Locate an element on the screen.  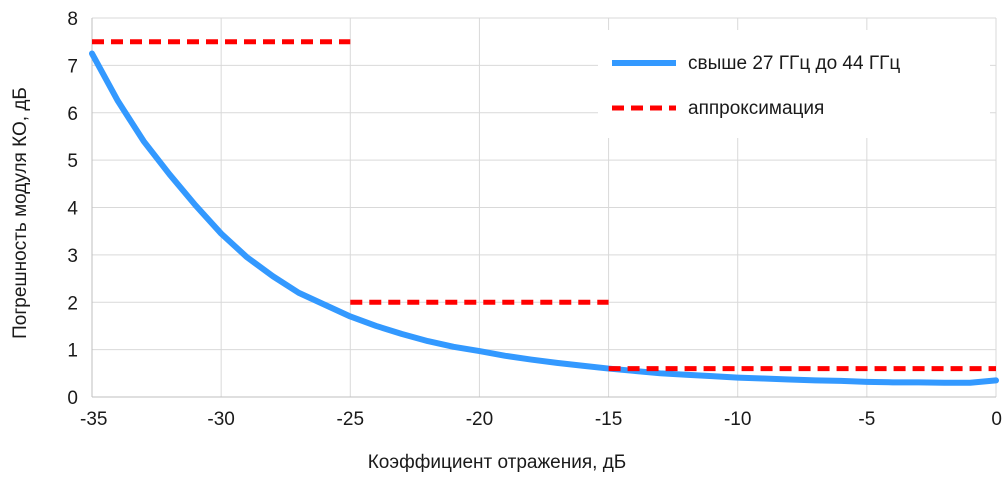
y-axis-title: Погрешность модуля КО, дБ is located at coordinates (20, 213).